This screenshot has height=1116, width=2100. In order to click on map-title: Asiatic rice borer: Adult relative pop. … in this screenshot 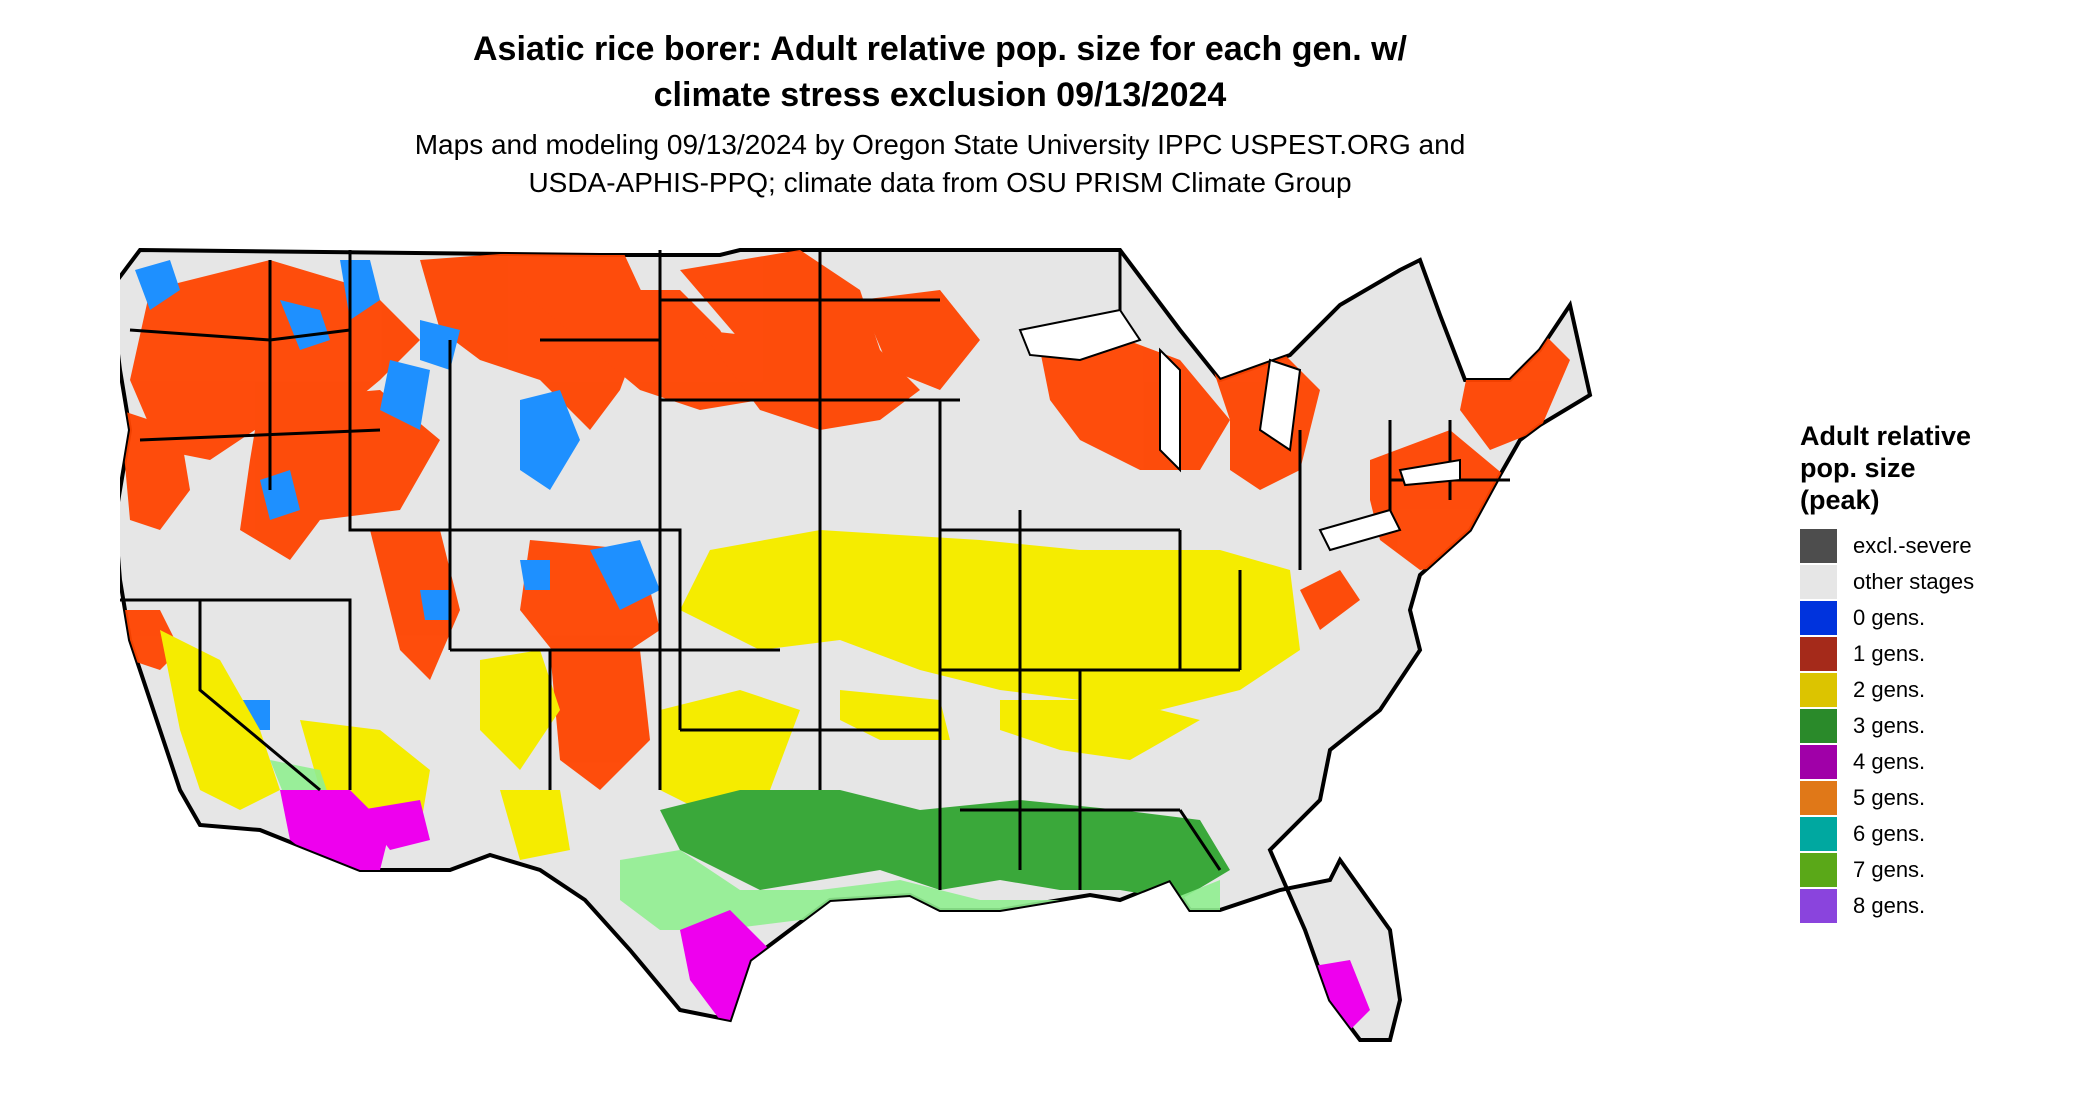, I will do `click(940, 72)`.